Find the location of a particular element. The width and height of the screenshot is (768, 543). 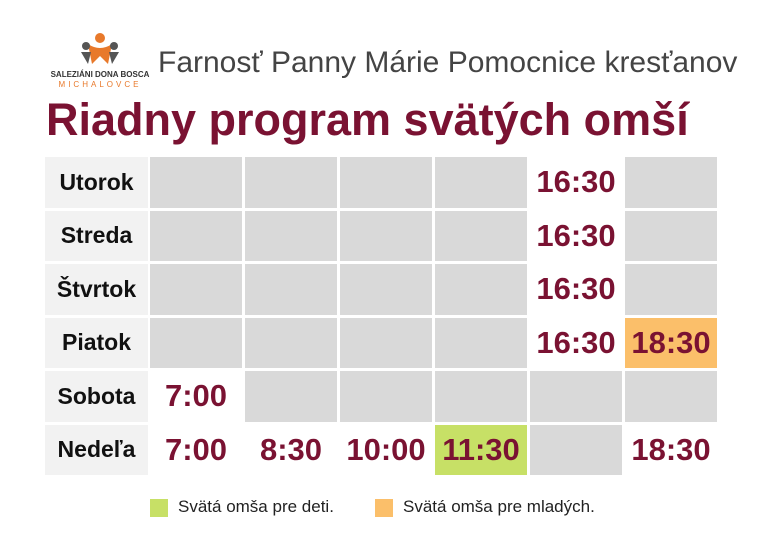

logo-text: SALEZIÁNI DONA BOSCA is located at coordinates (100, 74).